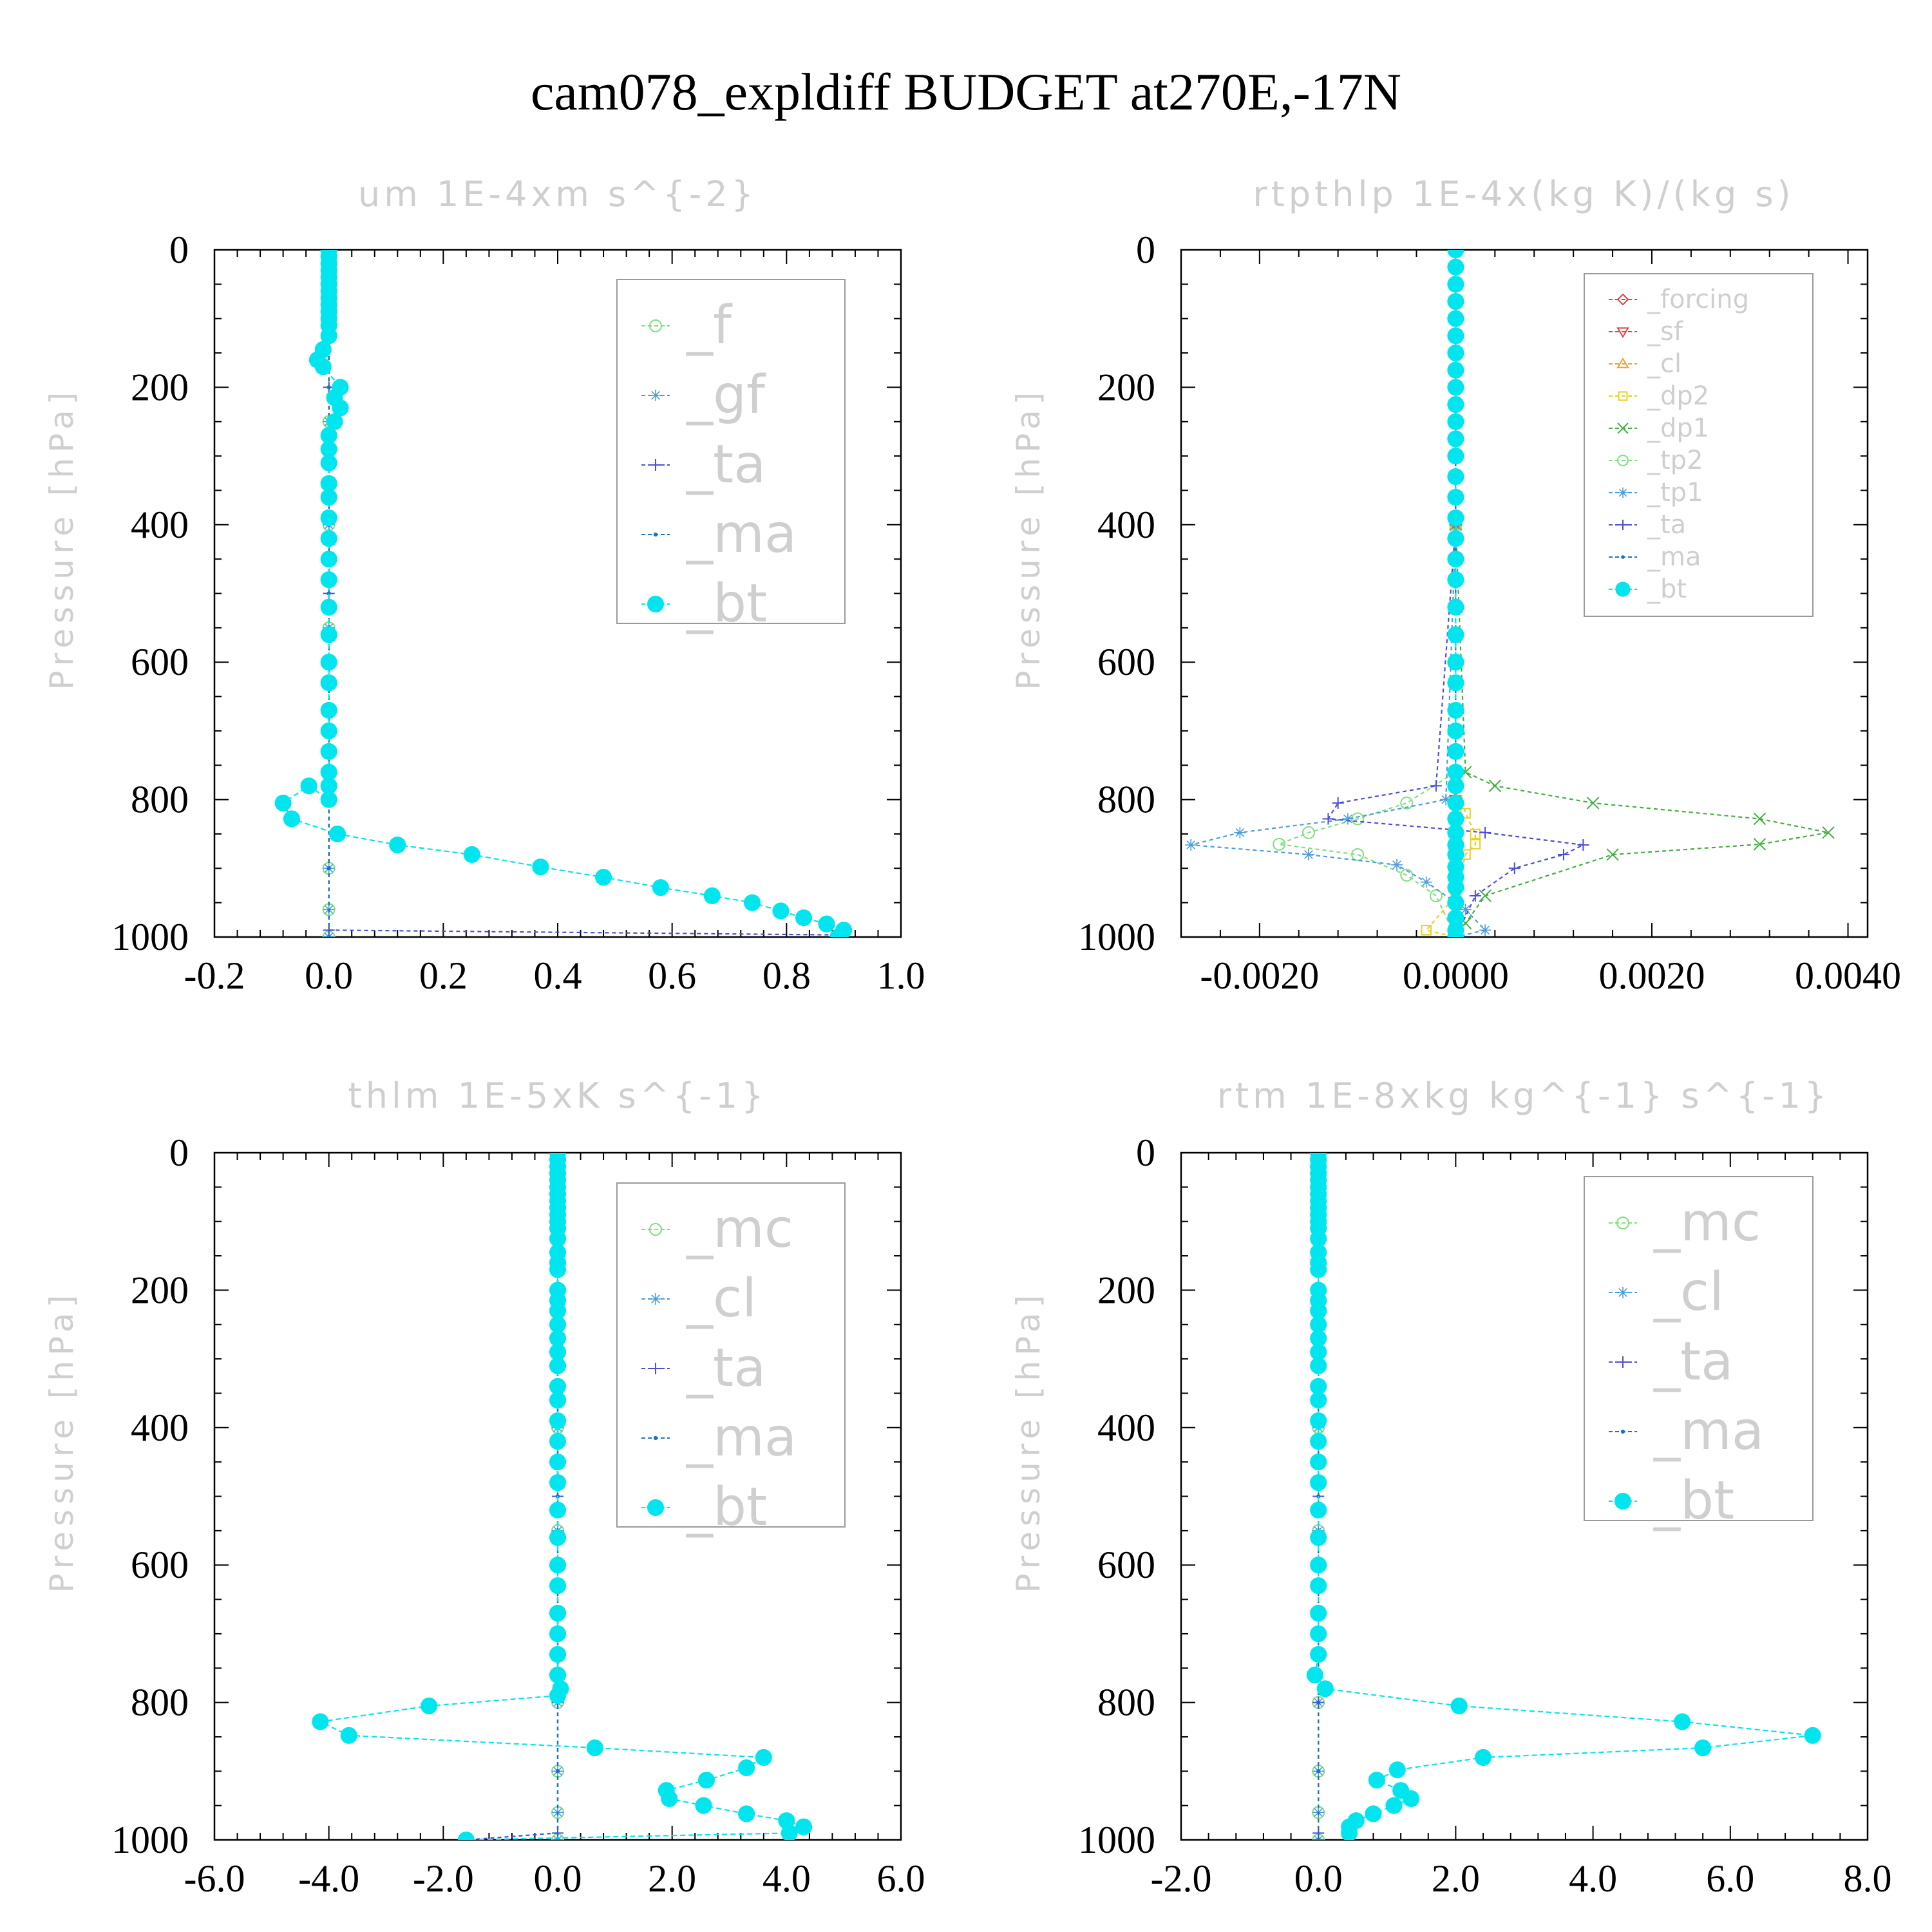  Describe the element at coordinates (1760, 845) in the screenshot. I see `data-point_dp1` at that location.